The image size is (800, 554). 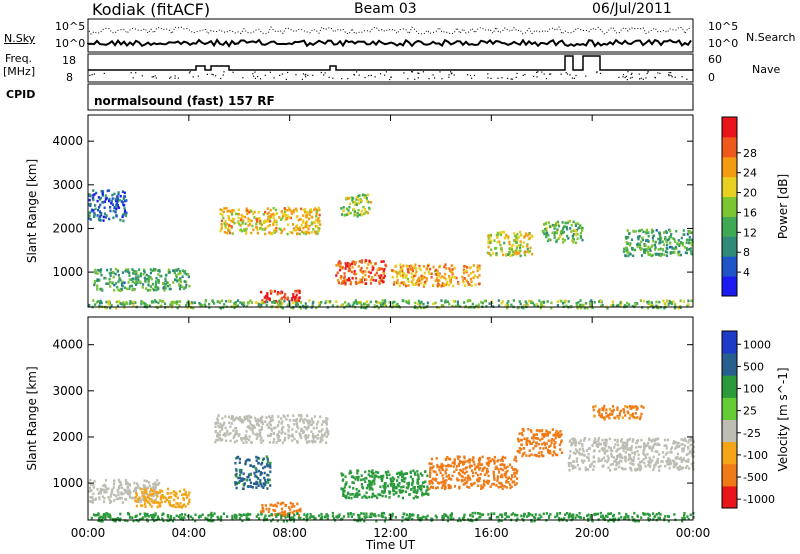 I want to click on nave-point, so click(x=632, y=77).